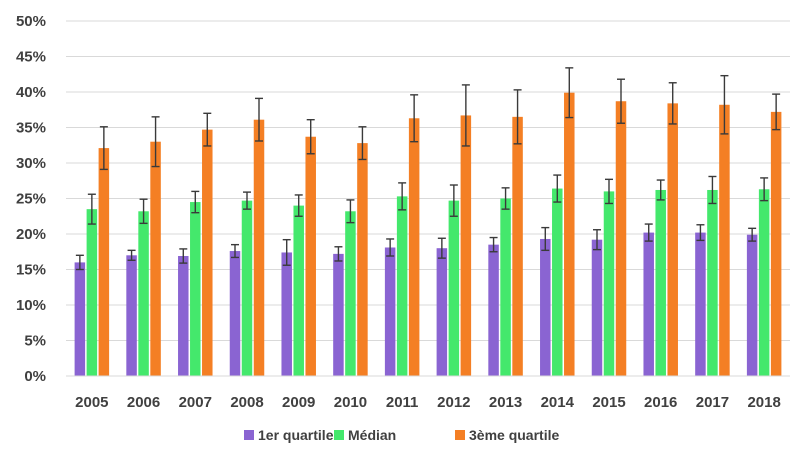  What do you see at coordinates (350, 402) in the screenshot?
I see `x-tick-label: 2010` at bounding box center [350, 402].